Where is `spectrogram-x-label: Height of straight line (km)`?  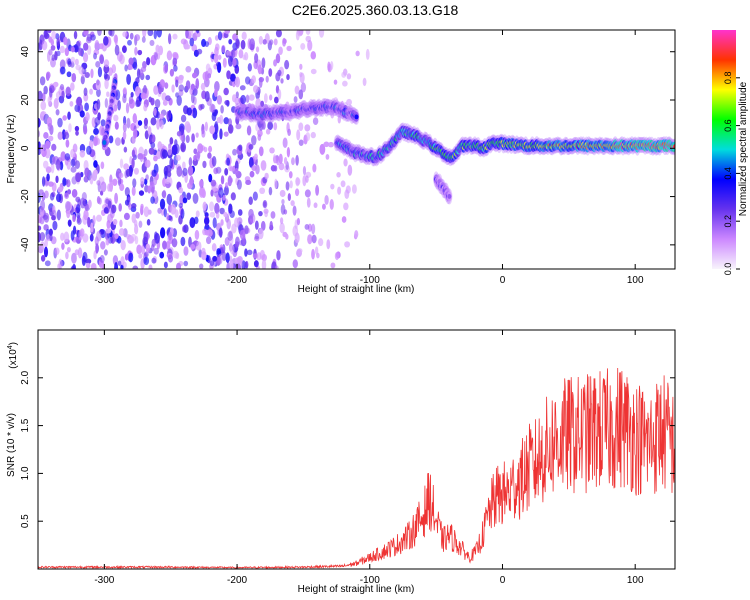 spectrogram-x-label: Height of straight line (km) is located at coordinates (356, 289).